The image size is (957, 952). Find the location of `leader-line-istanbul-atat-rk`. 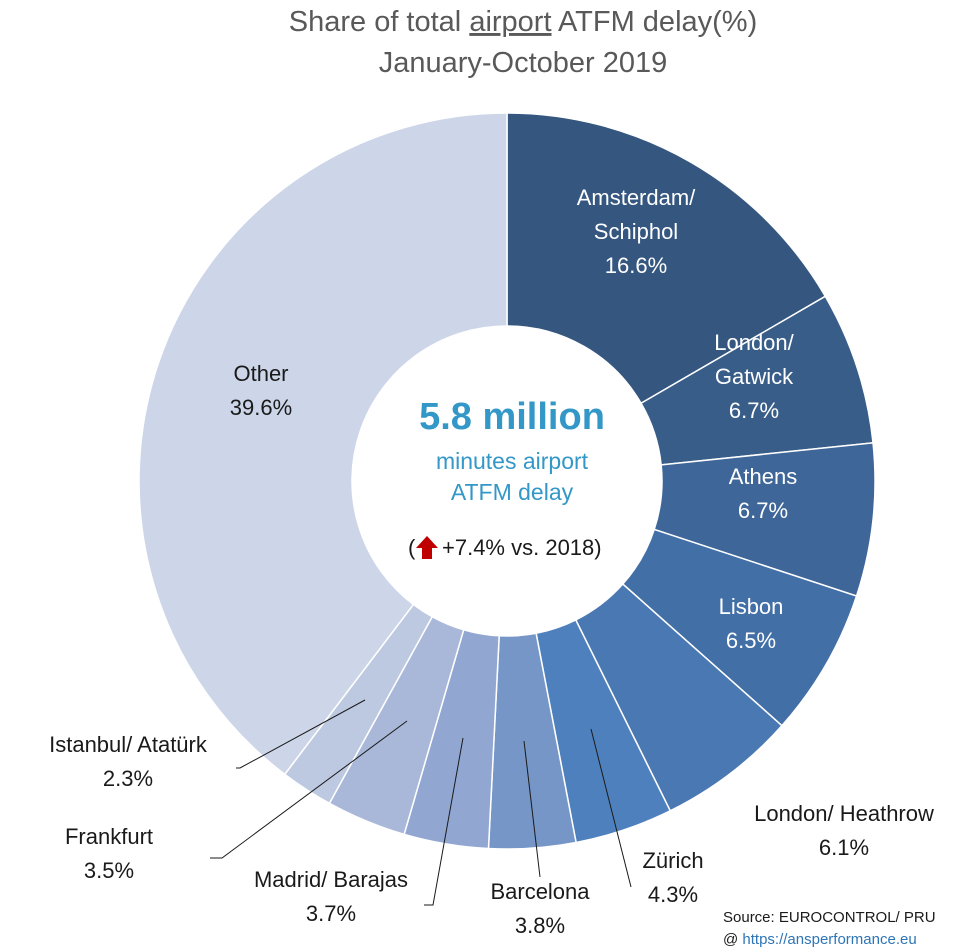

leader-line-istanbul-atat-rk is located at coordinates (301, 734).